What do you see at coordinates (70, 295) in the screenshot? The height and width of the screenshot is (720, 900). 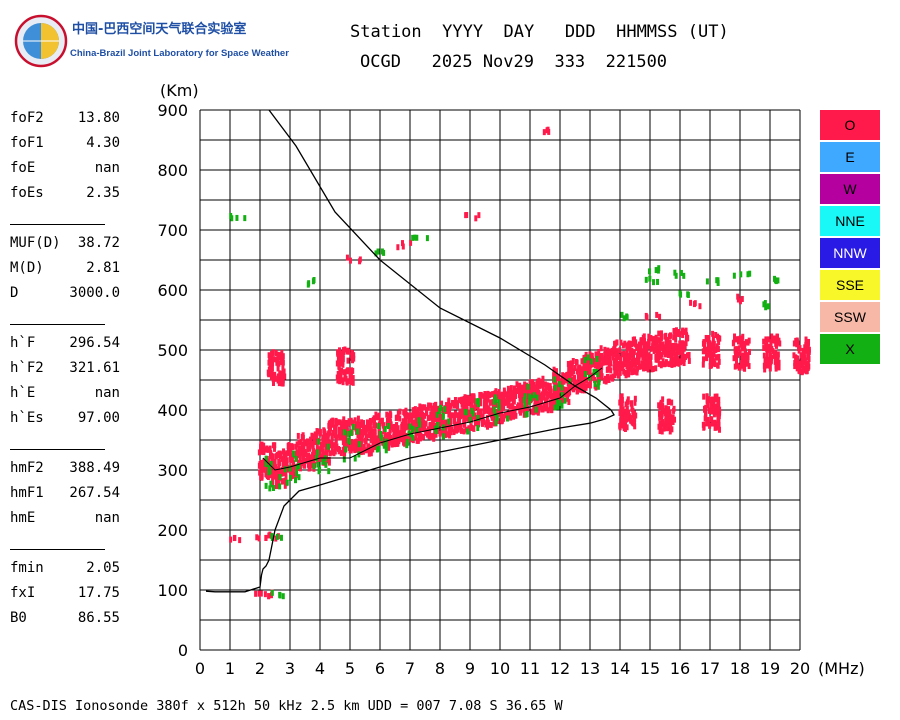 I see `param-row: D 3000.0` at bounding box center [70, 295].